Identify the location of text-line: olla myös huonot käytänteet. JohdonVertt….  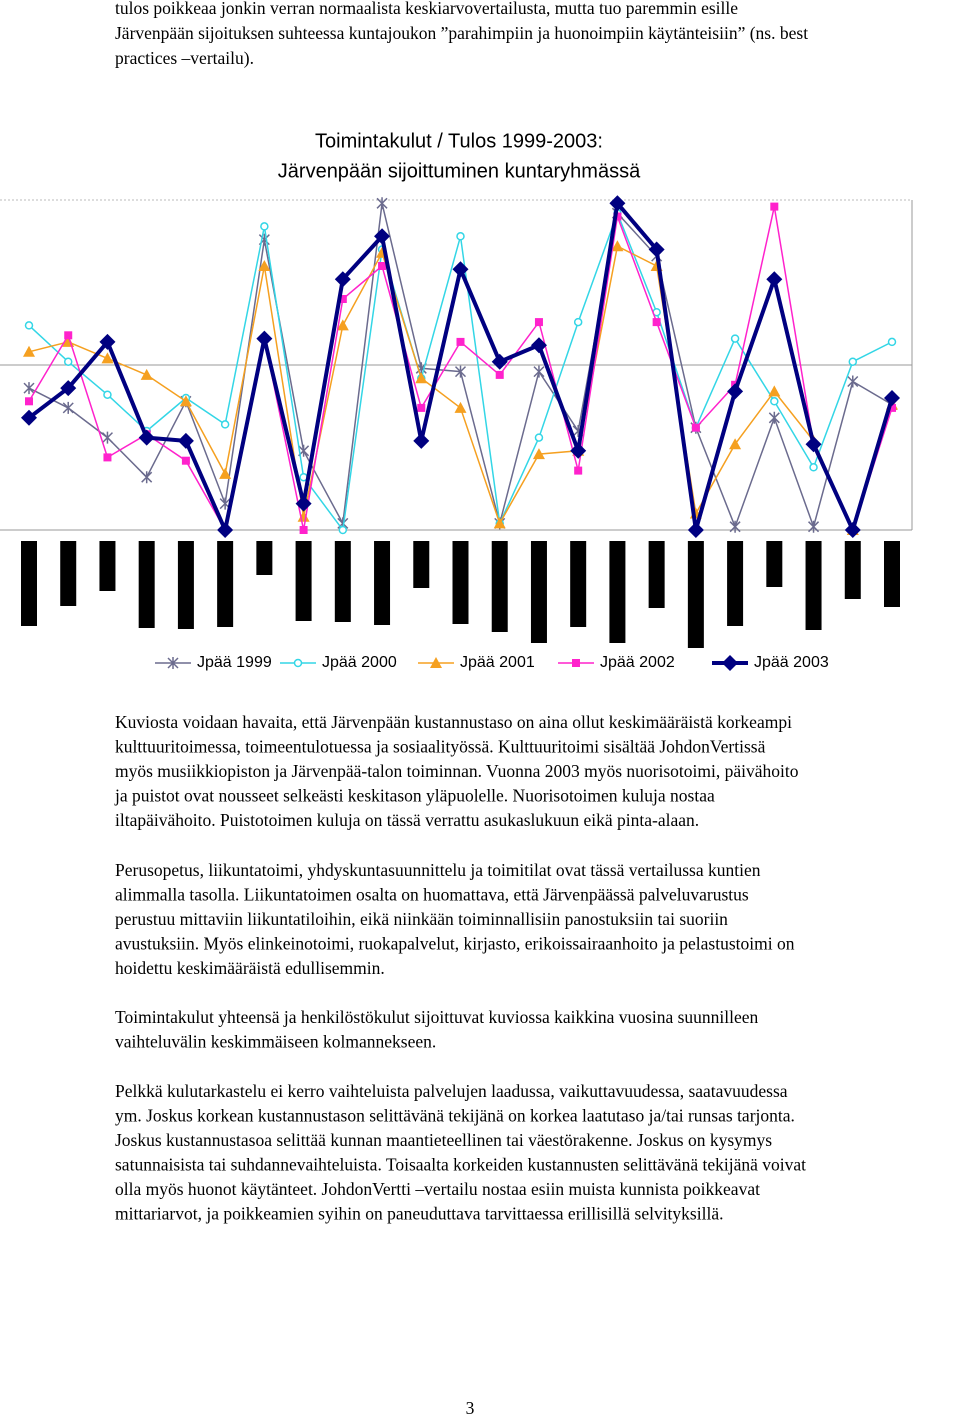
(437, 1189).